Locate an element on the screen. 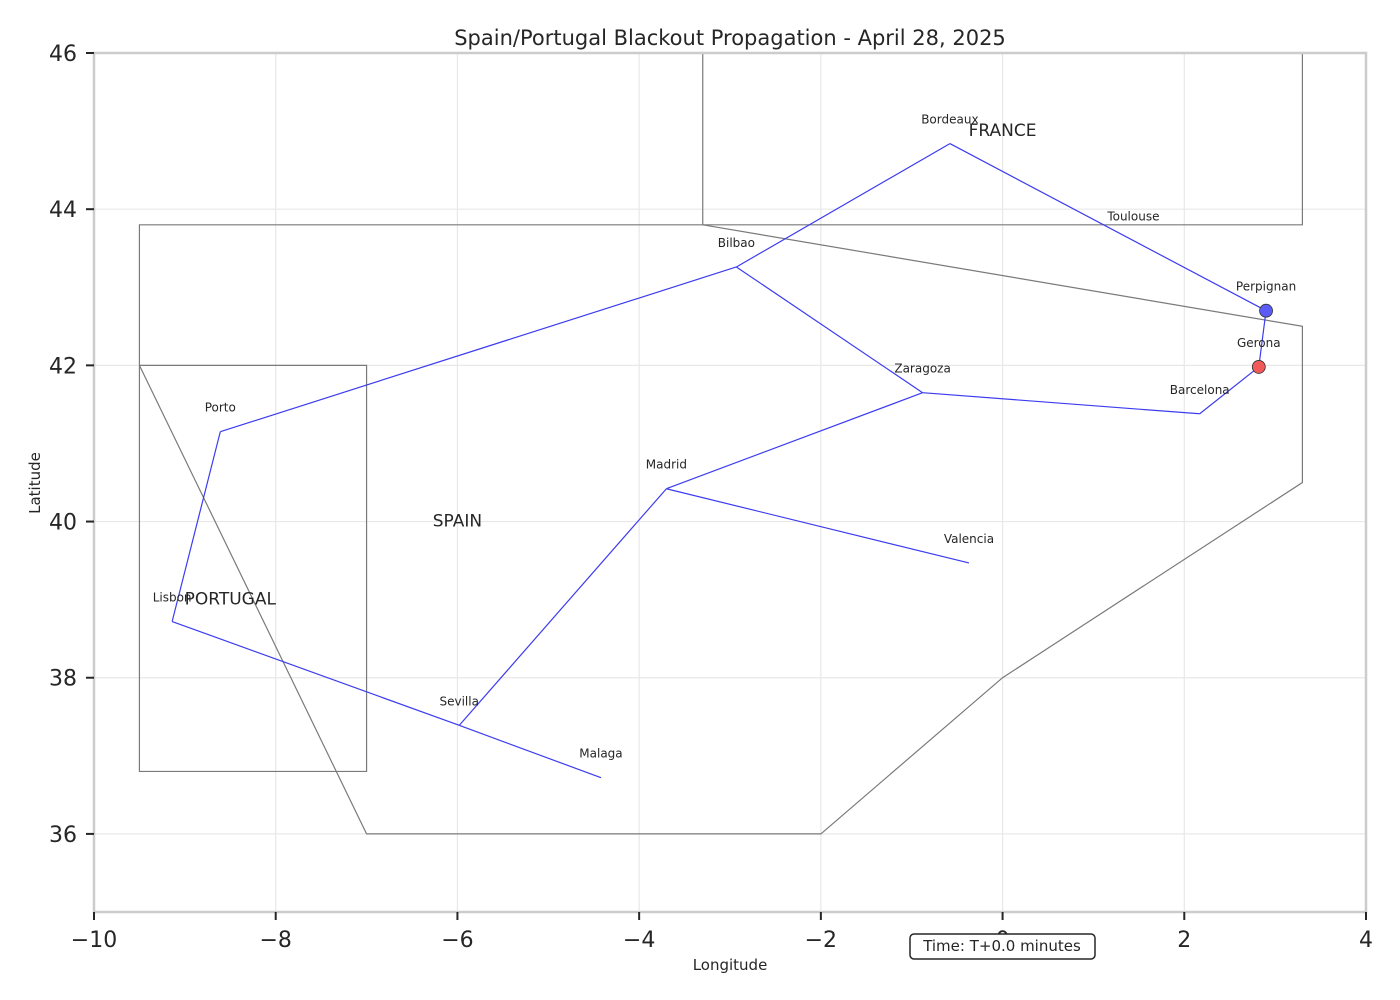 The image size is (1400, 1000). connection-sevilla-lisbon is located at coordinates (315, 673).